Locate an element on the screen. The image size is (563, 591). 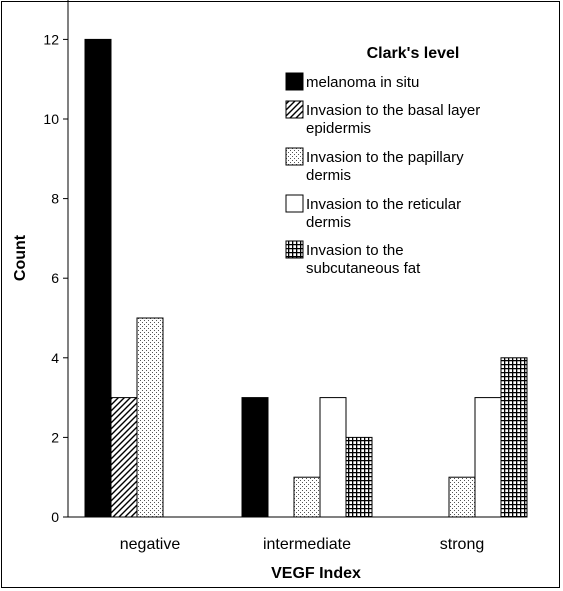
legend-label-0: melanoma in situ is located at coordinates (362, 82).